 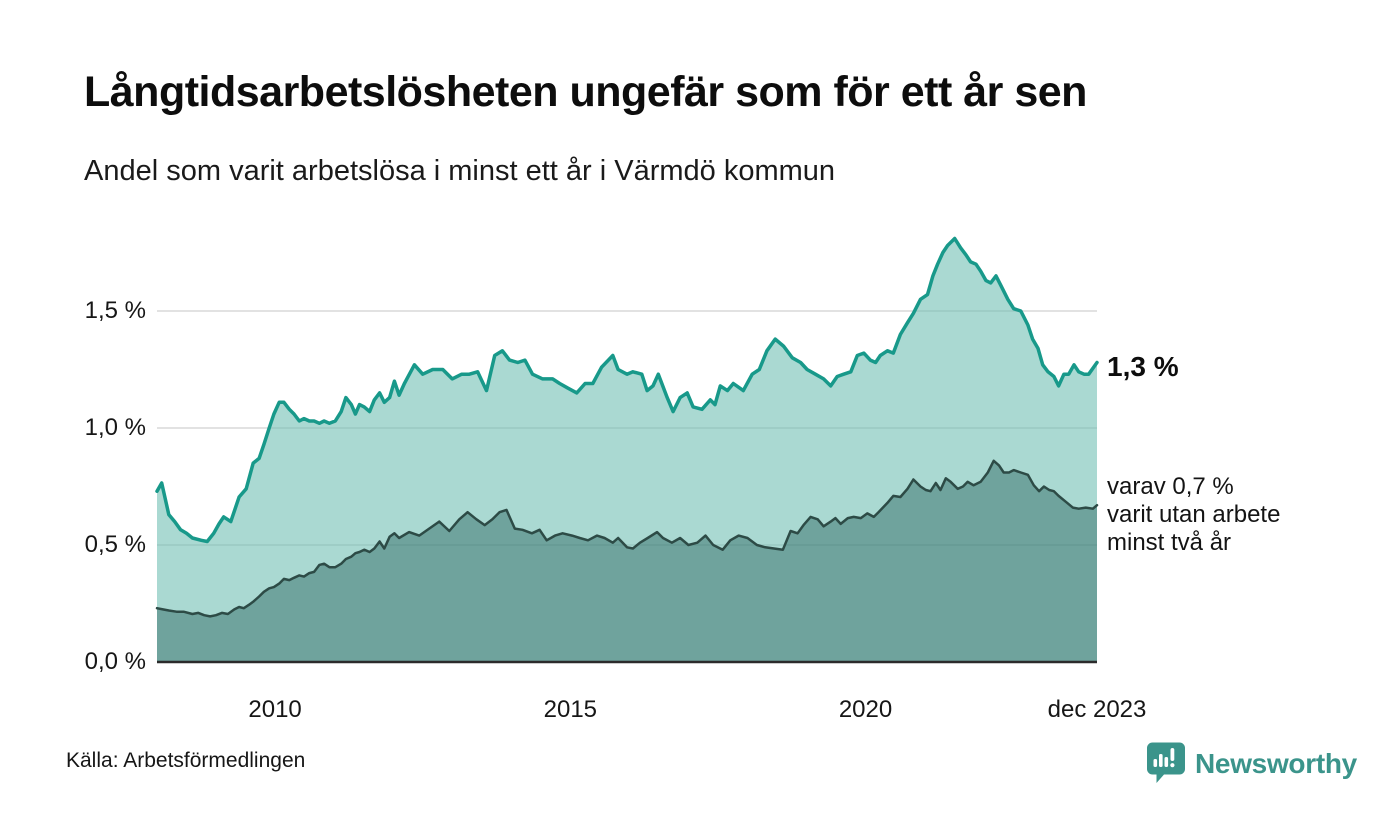 I want to click on x-tick-label: 2010, so click(x=275, y=709).